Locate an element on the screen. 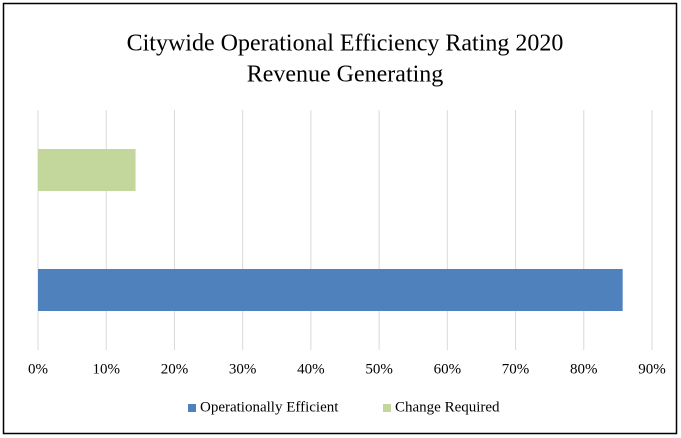  x-tick-label: 70% is located at coordinates (516, 369).